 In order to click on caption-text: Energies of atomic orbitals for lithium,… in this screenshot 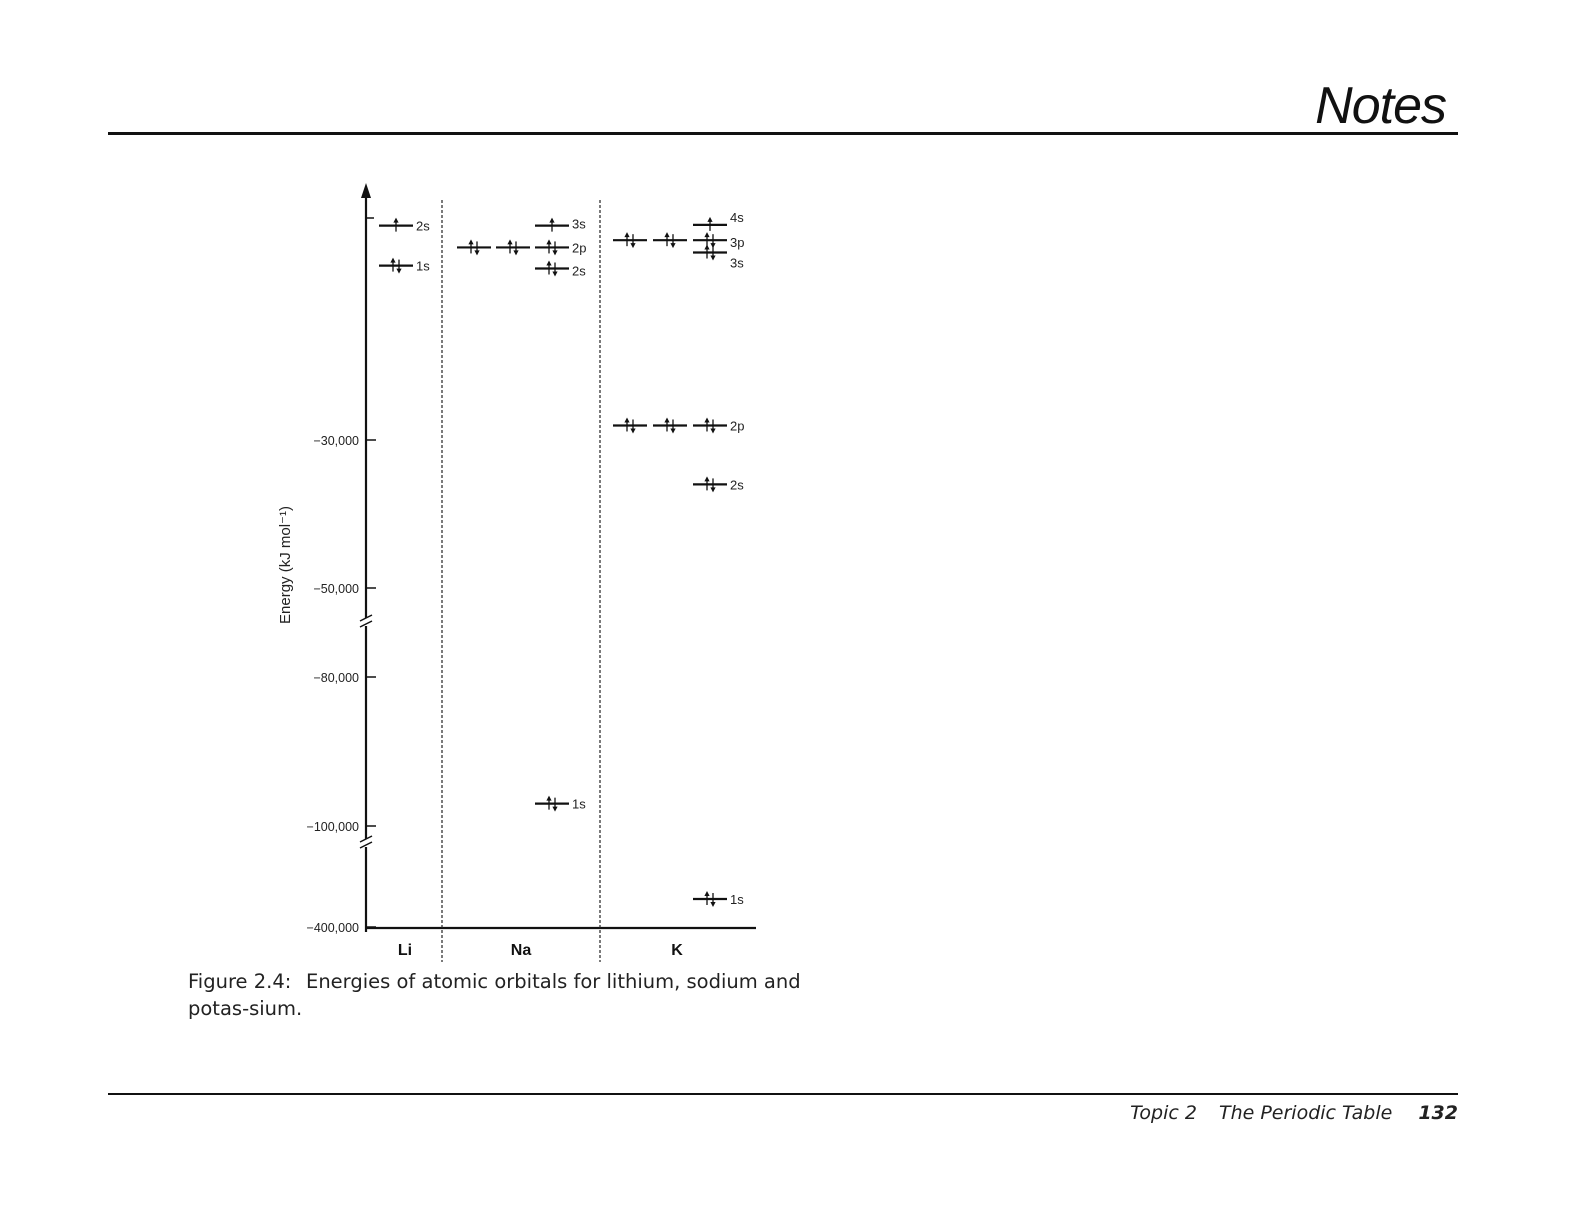, I will do `click(494, 995)`.